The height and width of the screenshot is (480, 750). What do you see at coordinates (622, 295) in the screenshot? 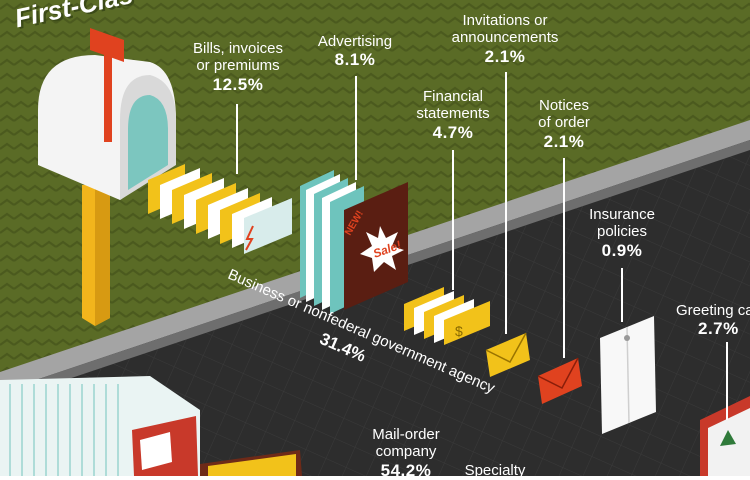
I see `leader-line-insurance` at bounding box center [622, 295].